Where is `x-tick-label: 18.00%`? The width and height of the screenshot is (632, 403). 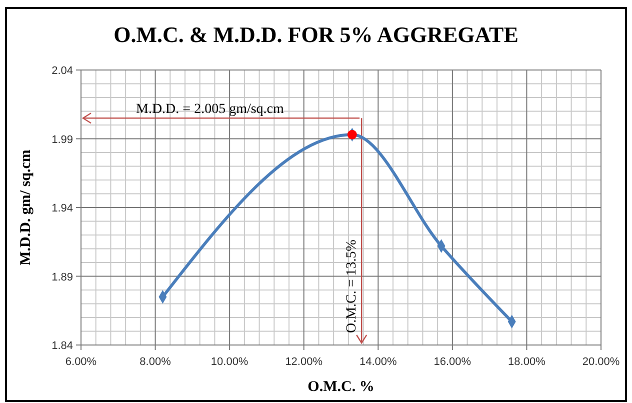
x-tick-label: 18.00% is located at coordinates (527, 362).